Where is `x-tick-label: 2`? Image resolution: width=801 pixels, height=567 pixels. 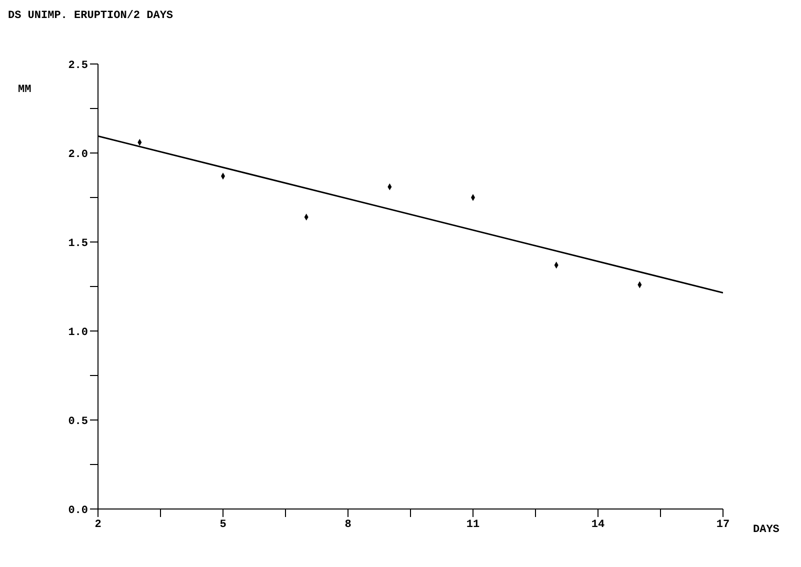 x-tick-label: 2 is located at coordinates (98, 524).